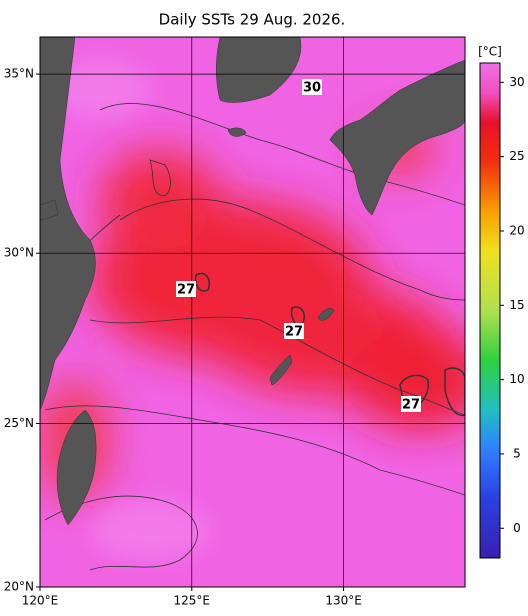 This screenshot has width=528, height=616. What do you see at coordinates (343, 601) in the screenshot?
I see `lon-label: 130°E` at bounding box center [343, 601].